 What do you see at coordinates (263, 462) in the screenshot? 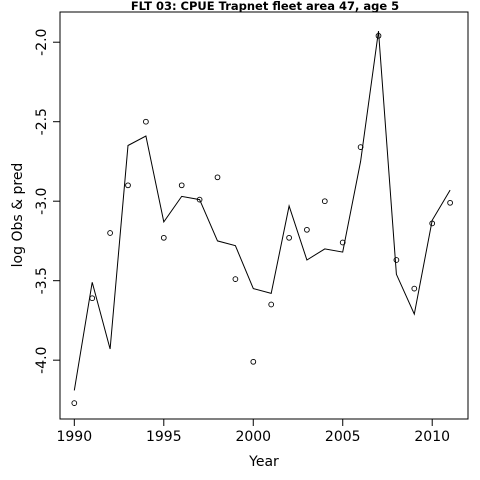
I see `x-axis-label: Year` at bounding box center [263, 462].